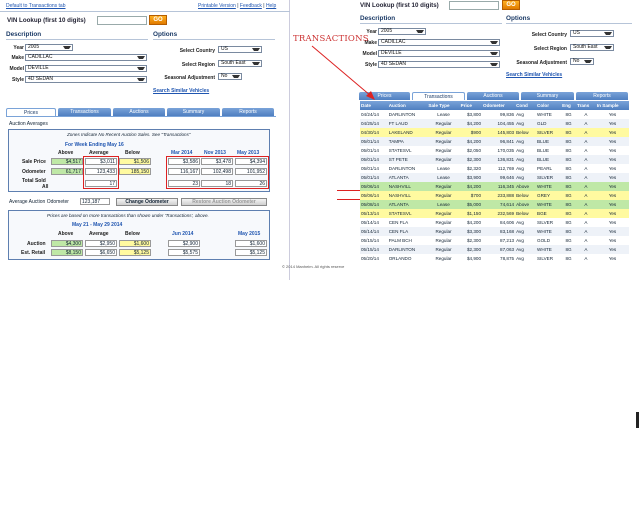 This screenshot has height=512, width=640. I want to click on region-select: South East, so click(240, 63).